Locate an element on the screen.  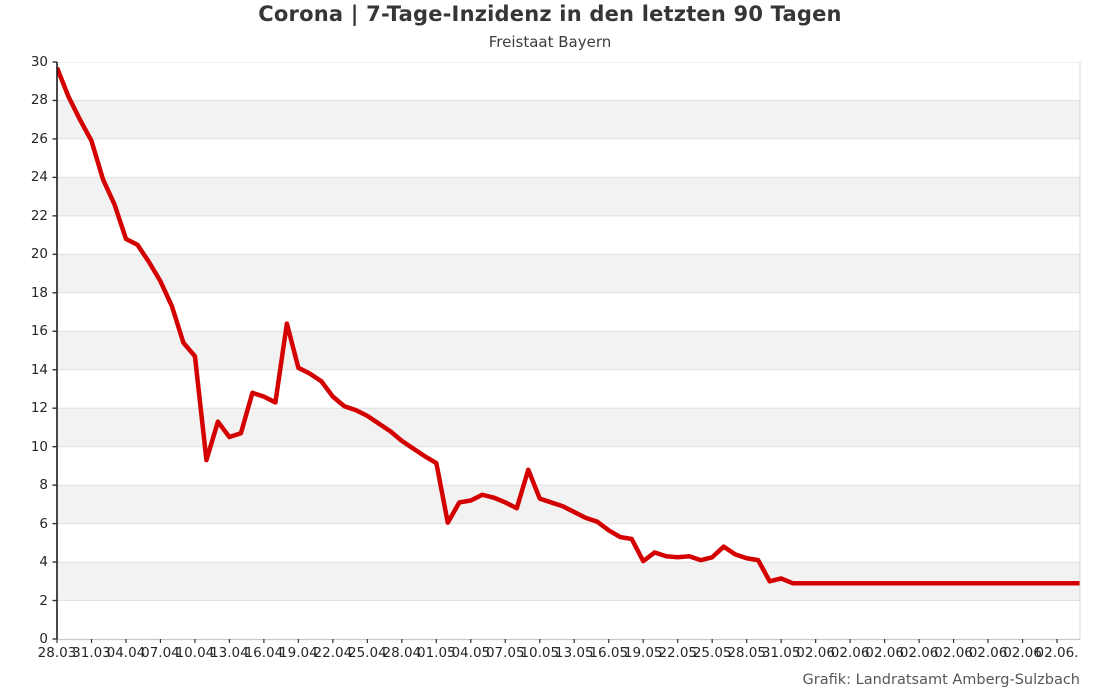
y-axis-label: 2 is located at coordinates (43, 600).